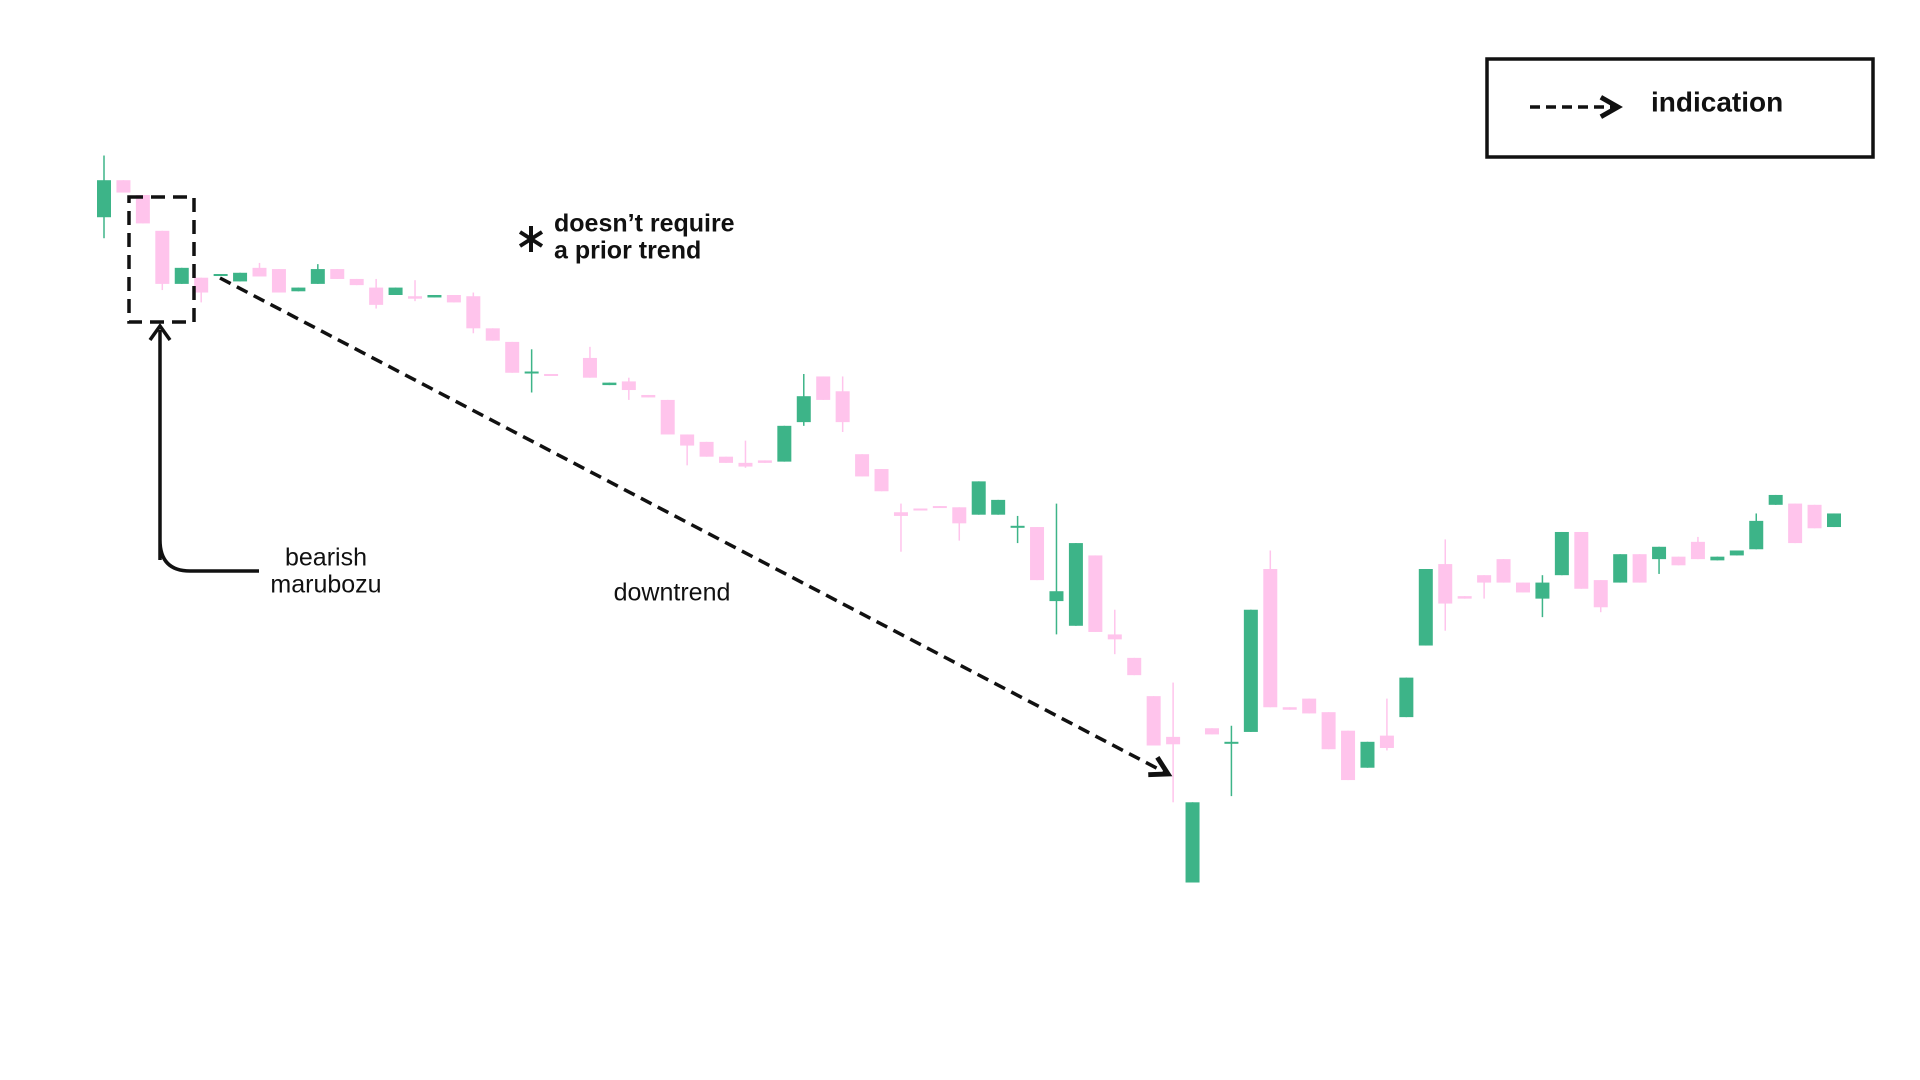 The image size is (1920, 1080). What do you see at coordinates (644, 224) in the screenshot?
I see `note: doesn’t require` at bounding box center [644, 224].